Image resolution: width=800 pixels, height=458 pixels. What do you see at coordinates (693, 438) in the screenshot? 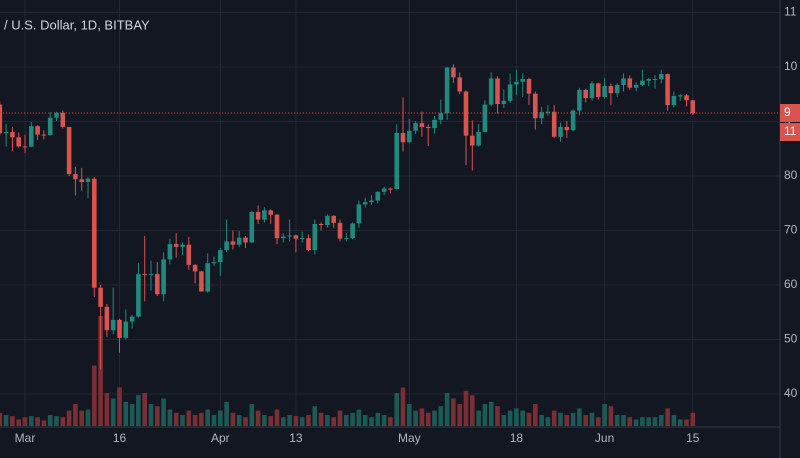
I see `x-tick-label: 15` at bounding box center [693, 438].